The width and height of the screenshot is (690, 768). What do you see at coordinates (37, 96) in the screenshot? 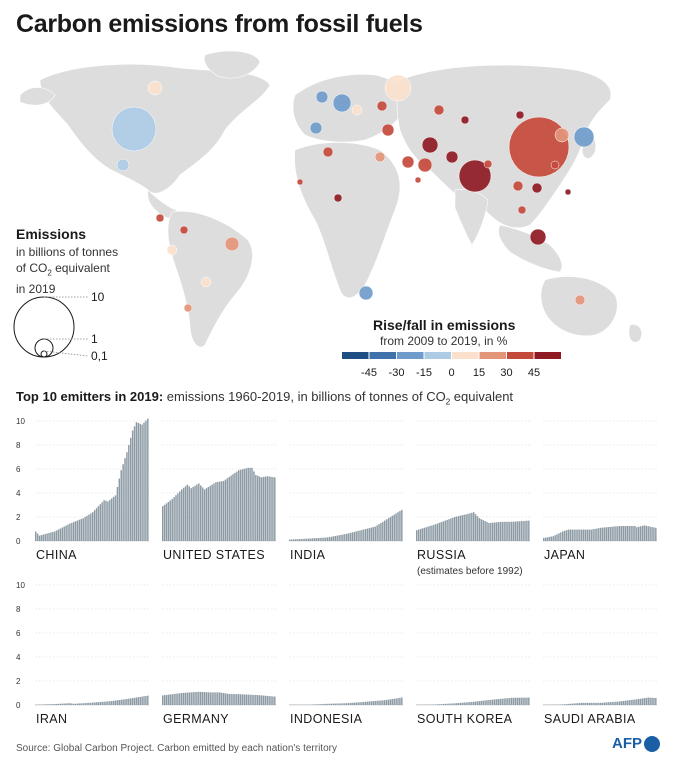
I see `alaska` at bounding box center [37, 96].